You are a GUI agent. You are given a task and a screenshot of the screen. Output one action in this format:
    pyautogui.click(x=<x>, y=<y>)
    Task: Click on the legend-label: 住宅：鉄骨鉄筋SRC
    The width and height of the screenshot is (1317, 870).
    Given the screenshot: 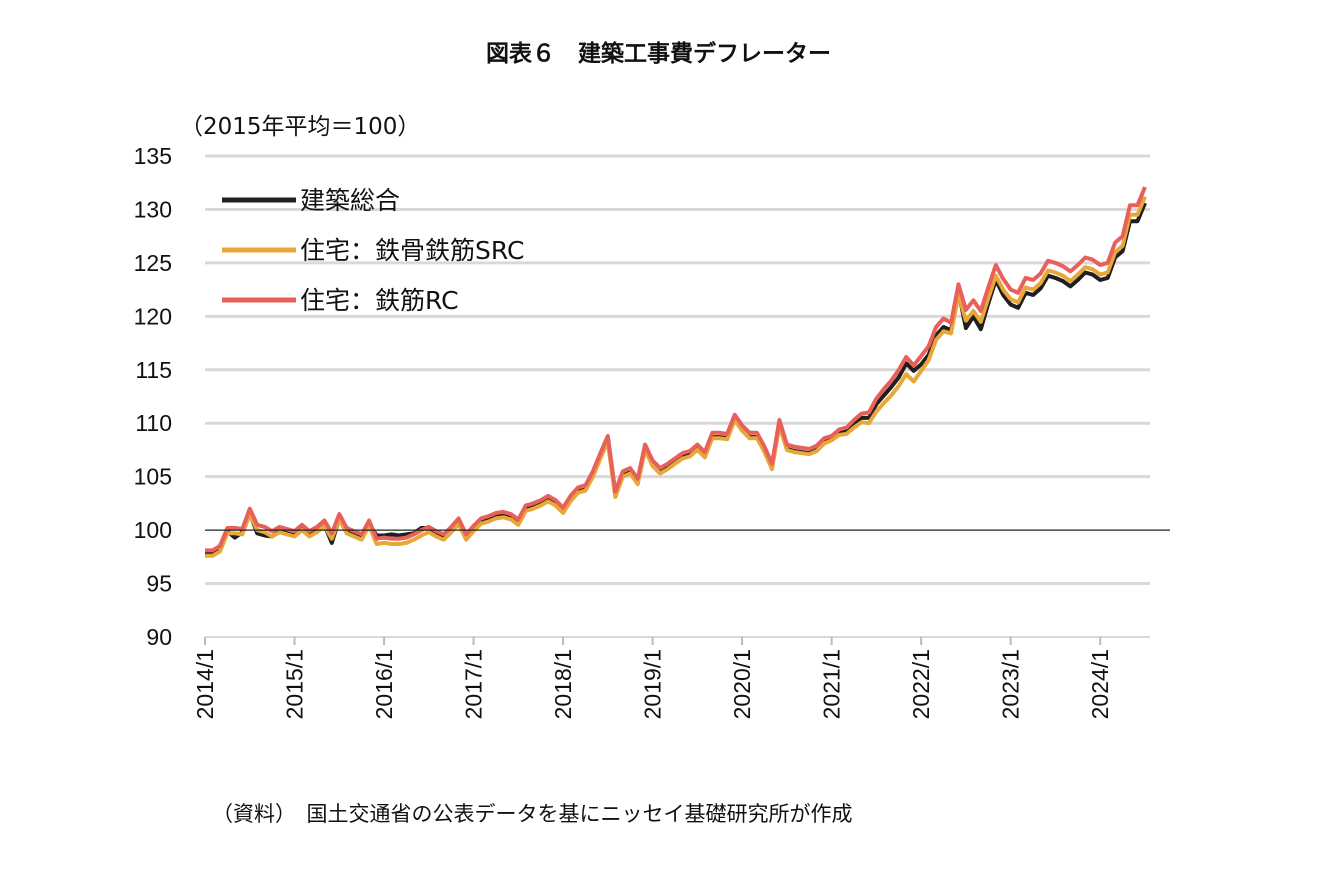 What is the action you would take?
    pyautogui.click(x=412, y=250)
    